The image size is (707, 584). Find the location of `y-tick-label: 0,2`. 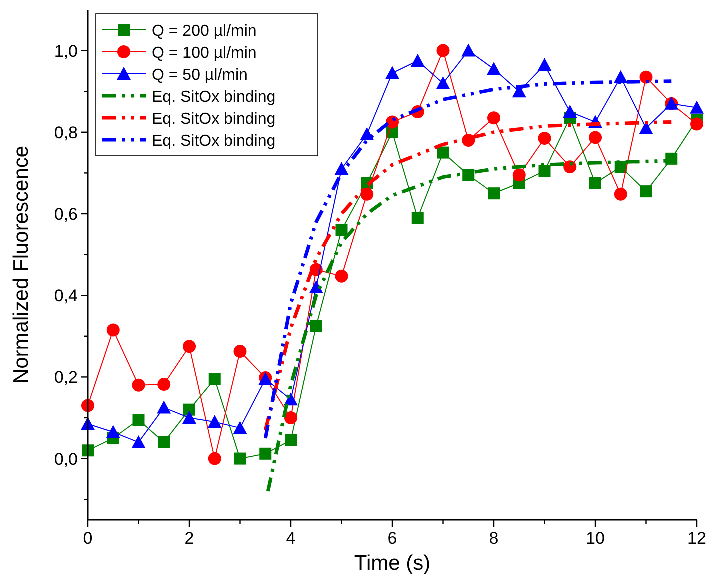

y-tick-label: 0,2 is located at coordinates (66, 378).